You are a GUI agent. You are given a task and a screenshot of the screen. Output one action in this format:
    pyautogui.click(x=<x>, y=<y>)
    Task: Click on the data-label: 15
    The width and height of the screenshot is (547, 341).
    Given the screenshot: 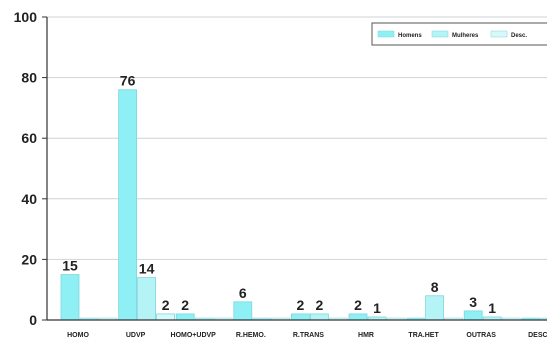 What is the action you would take?
    pyautogui.click(x=70, y=266)
    